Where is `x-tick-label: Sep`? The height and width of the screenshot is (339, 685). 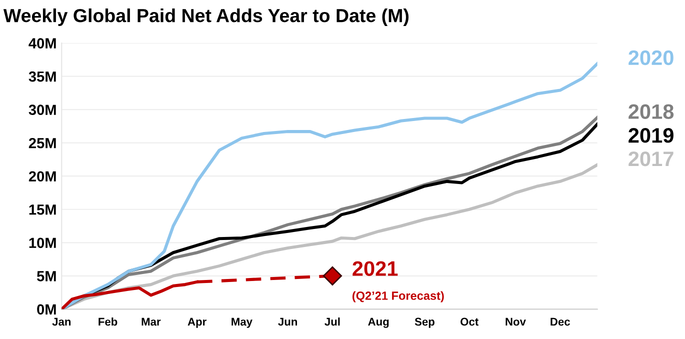 x-tick-label: Sep is located at coordinates (424, 323).